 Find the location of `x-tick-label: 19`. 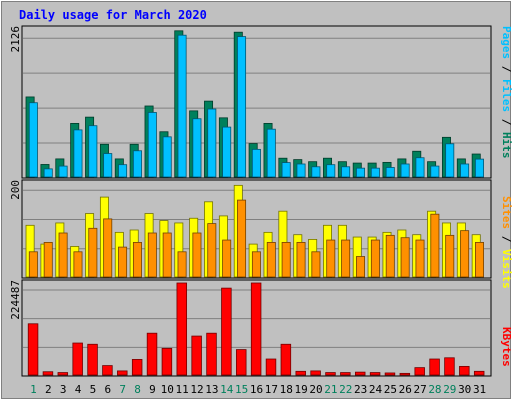

x-tick-label: 19 is located at coordinates (300, 389).